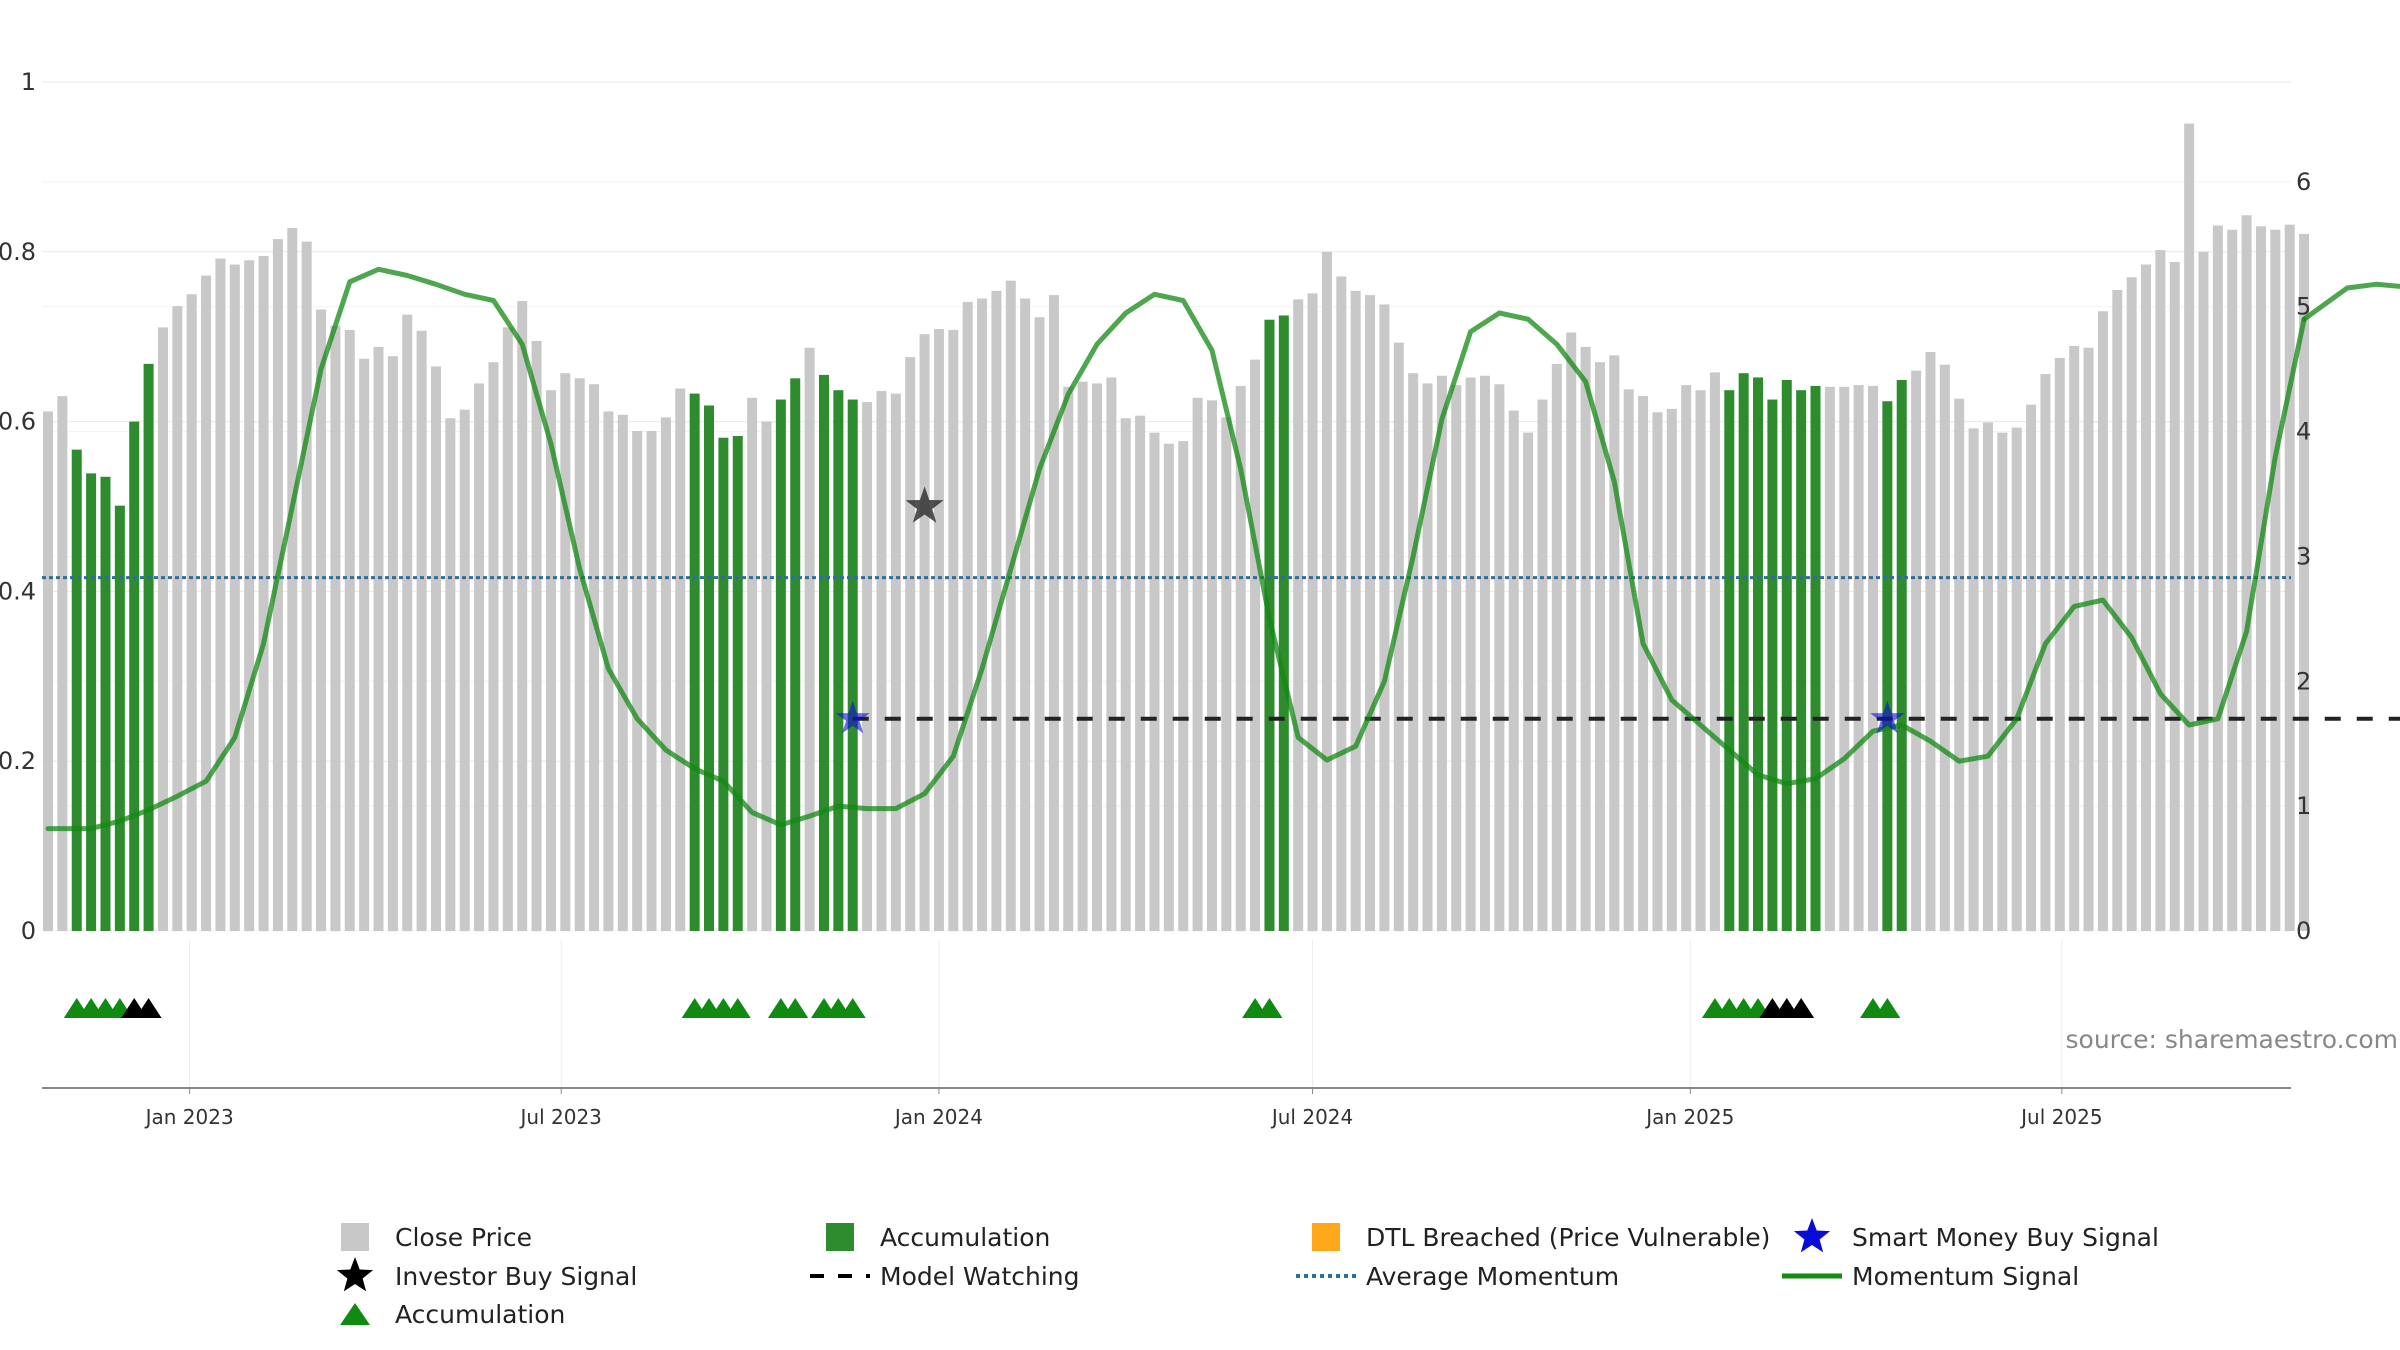 This screenshot has height=1350, width=2400. Describe the element at coordinates (2303, 681) in the screenshot. I see `y-right-tick-label: 2` at that location.